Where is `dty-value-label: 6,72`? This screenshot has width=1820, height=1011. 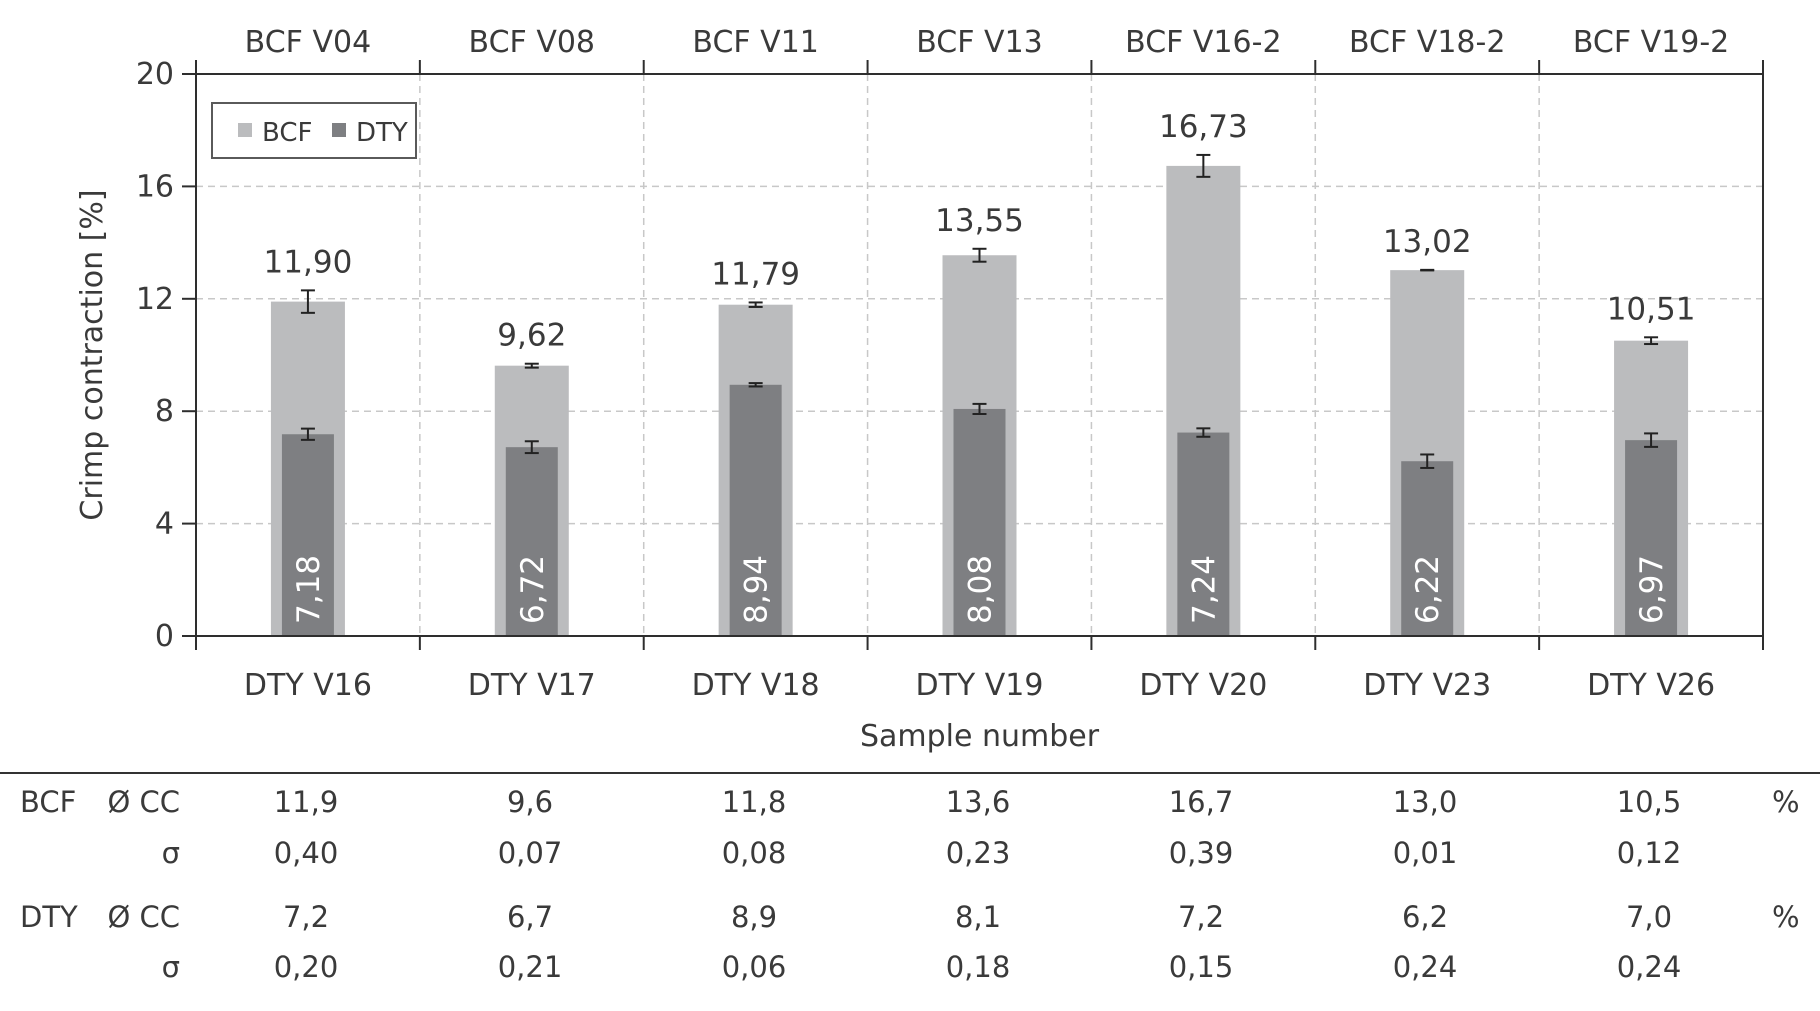
dty-value-label: 6,72 is located at coordinates (533, 589).